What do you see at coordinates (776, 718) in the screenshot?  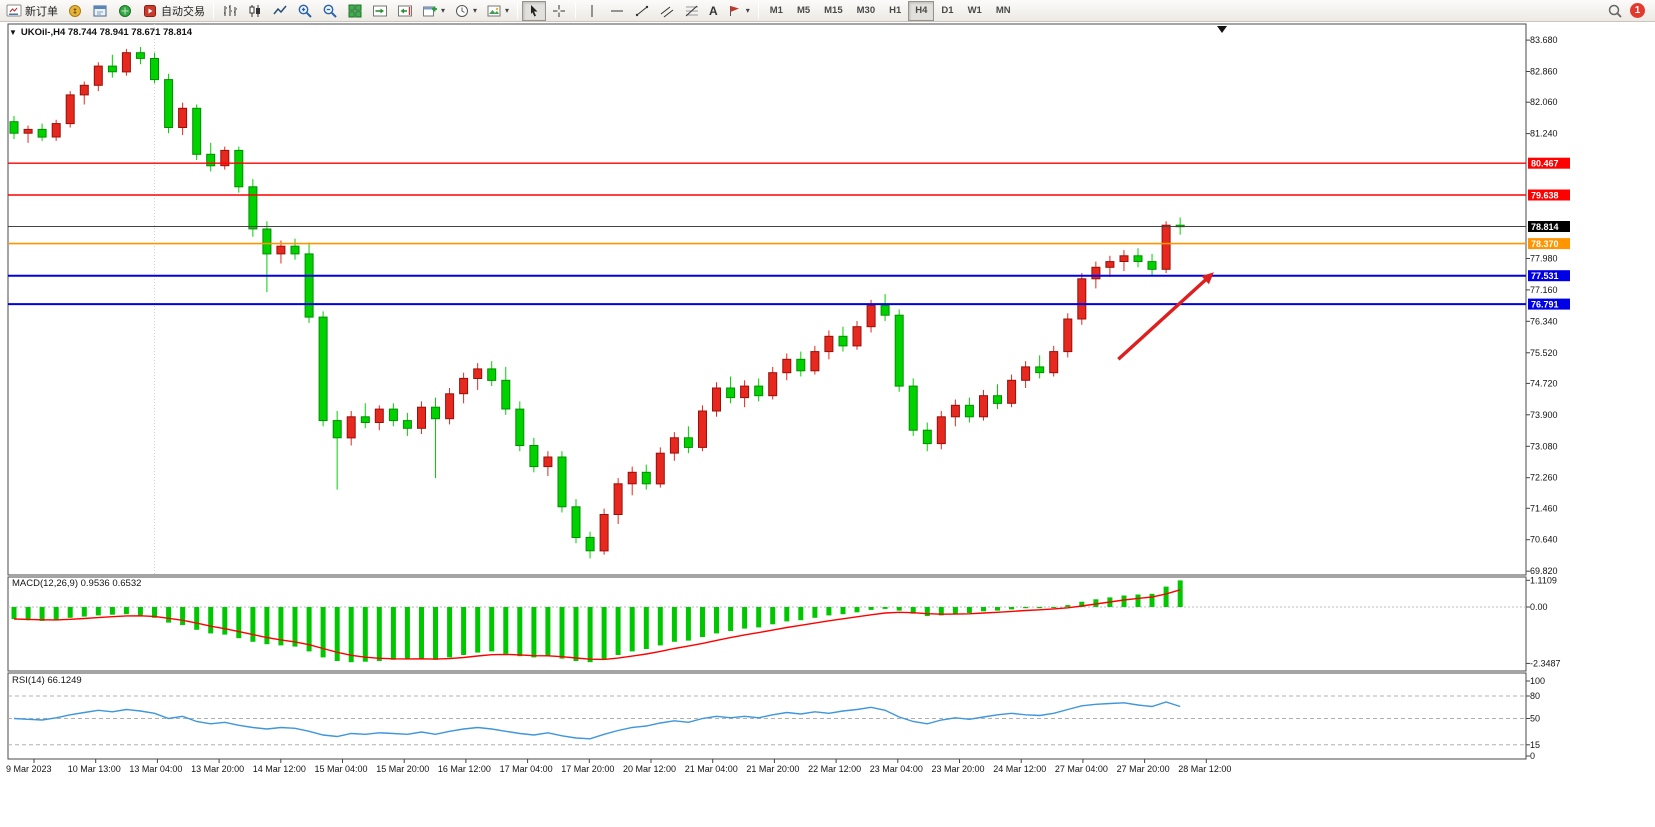 I see `rsi-pane: 100 80 50 150` at bounding box center [776, 718].